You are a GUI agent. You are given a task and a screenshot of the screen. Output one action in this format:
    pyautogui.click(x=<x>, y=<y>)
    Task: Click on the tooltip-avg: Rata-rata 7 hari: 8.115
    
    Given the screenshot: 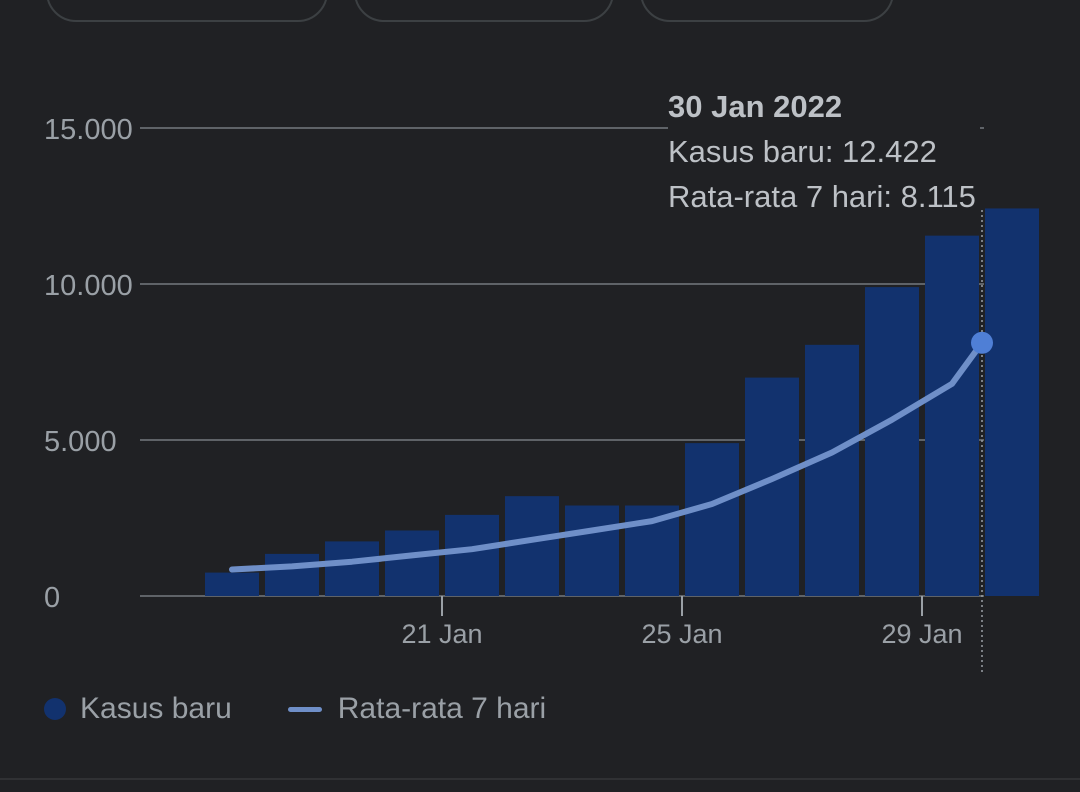 What is the action you would take?
    pyautogui.click(x=822, y=196)
    